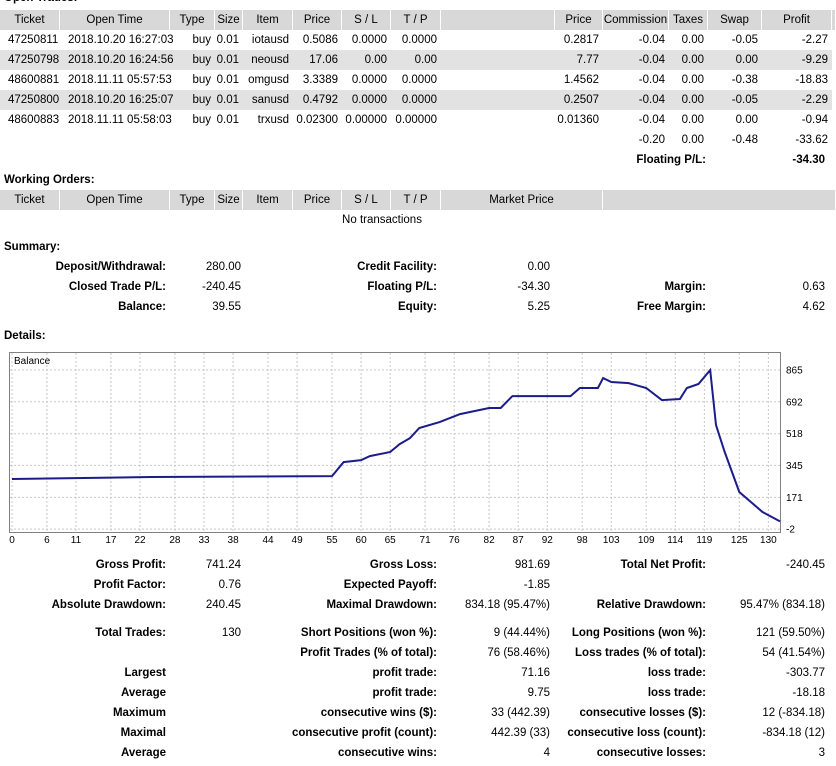 This screenshot has width=836, height=766. Describe the element at coordinates (108, 605) in the screenshot. I see `stat-label: Absolute Drawdown:` at that location.